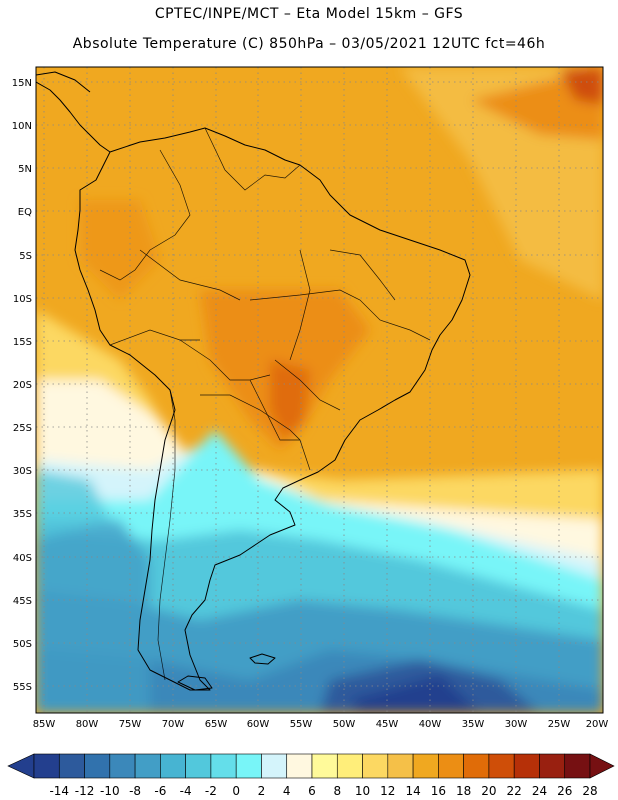 Image resolution: width=618 pixels, height=800 pixels. Describe the element at coordinates (344, 724) in the screenshot. I see `lon-label: 50W` at that location.